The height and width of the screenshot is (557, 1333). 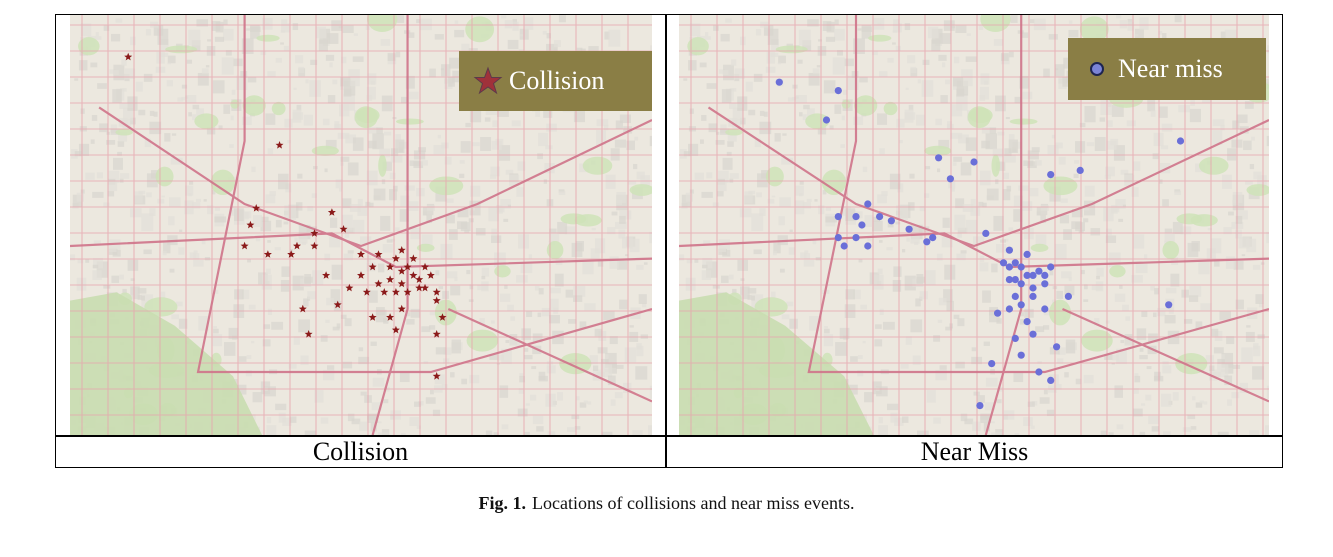 I want to click on collision-legend: Collision, so click(x=555, y=81).